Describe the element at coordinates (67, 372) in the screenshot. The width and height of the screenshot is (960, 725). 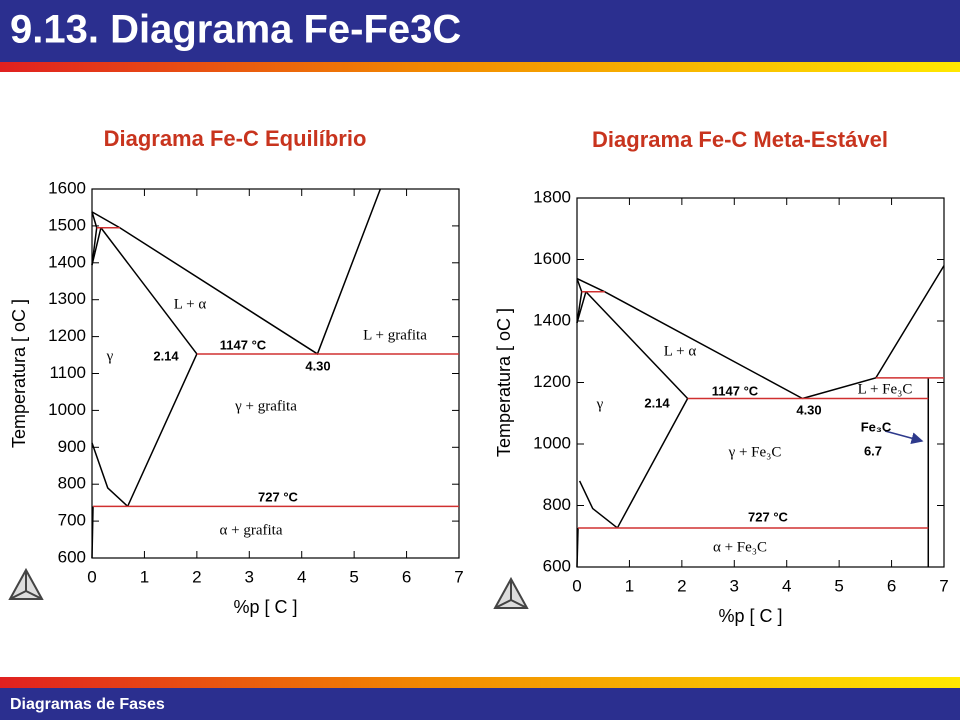
I see `y-tick-label: 1100` at that location.